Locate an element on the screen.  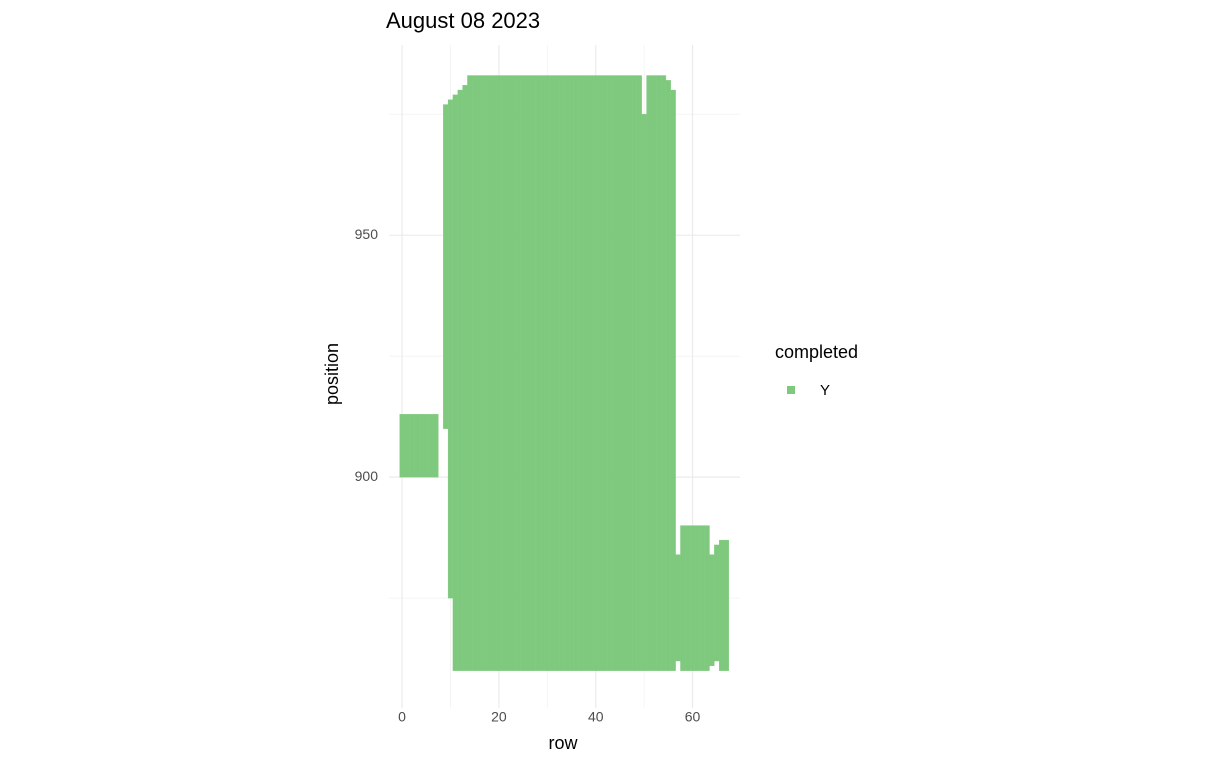
x-axis-label: row is located at coordinates (563, 743).